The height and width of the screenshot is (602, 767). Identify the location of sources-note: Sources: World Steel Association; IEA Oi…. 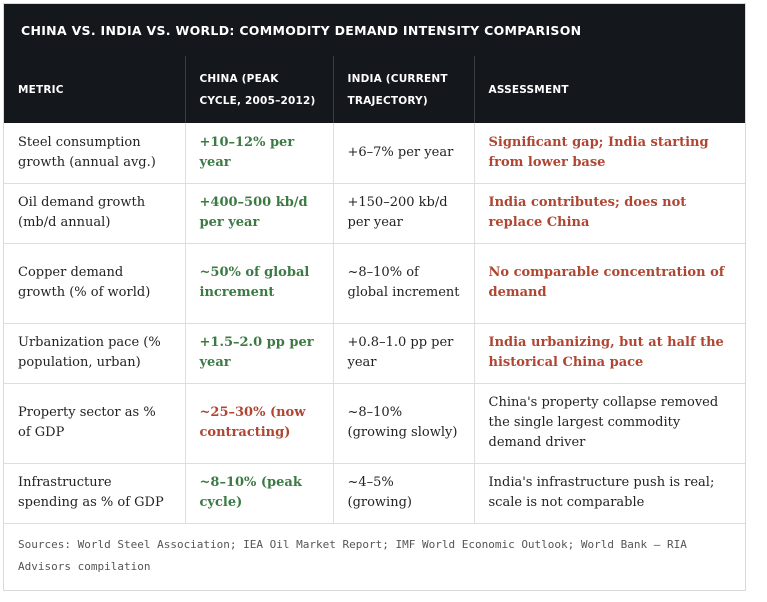
(352, 555).